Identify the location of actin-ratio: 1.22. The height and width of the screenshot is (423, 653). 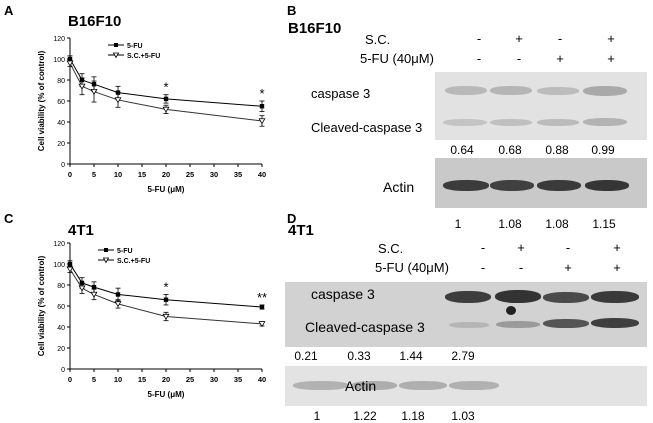
(365, 416).